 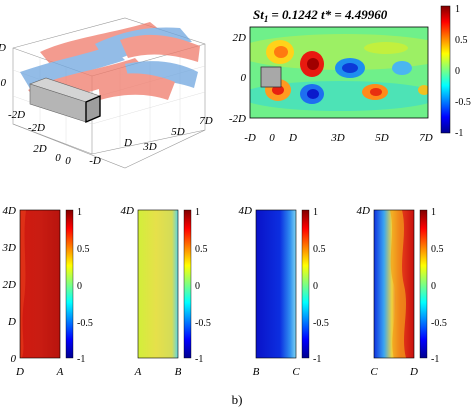 I want to click on panel-right-label: C, so click(x=296, y=372).